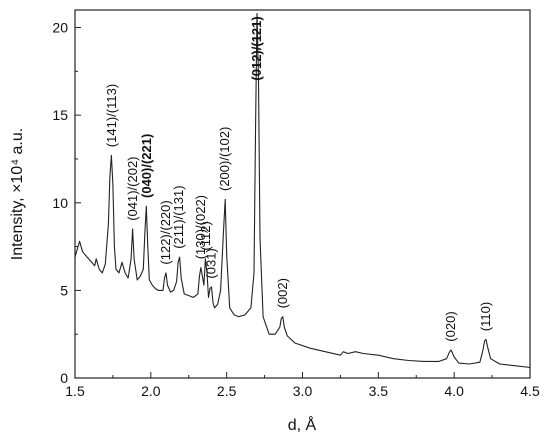 The width and height of the screenshot is (550, 442). What do you see at coordinates (165, 232) in the screenshot?
I see `peak-label: (122)/(220)` at bounding box center [165, 232].